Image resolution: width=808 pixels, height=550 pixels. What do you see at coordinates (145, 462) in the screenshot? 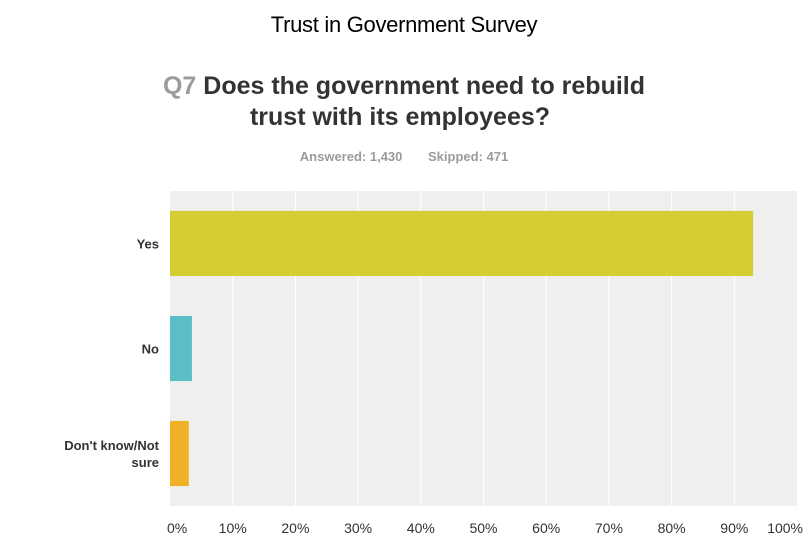
I see `category-label: sure` at bounding box center [145, 462].